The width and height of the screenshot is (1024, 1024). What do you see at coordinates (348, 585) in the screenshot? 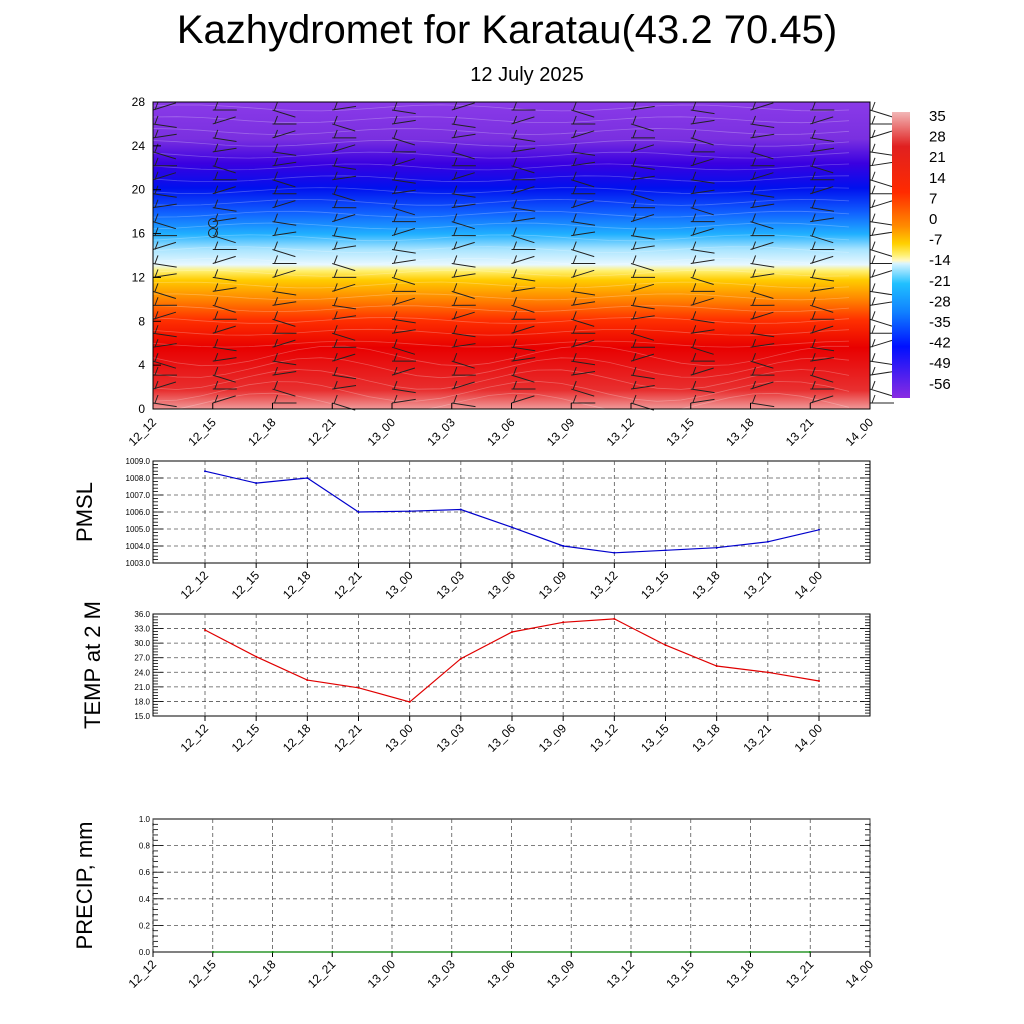
I see `x-tick-label: 12_21` at bounding box center [348, 585].